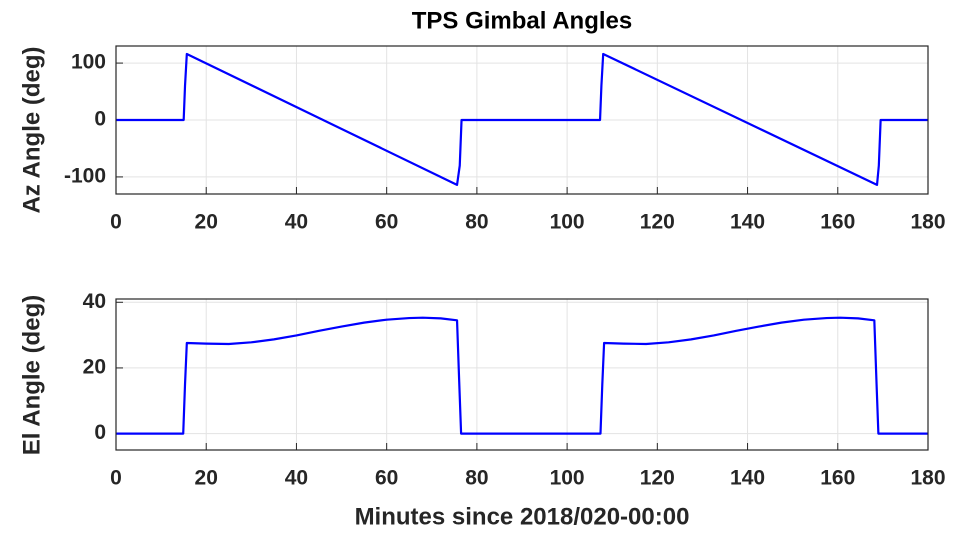  Describe the element at coordinates (31, 129) in the screenshot. I see `y-axis-label: Az Angle (deg)` at that location.